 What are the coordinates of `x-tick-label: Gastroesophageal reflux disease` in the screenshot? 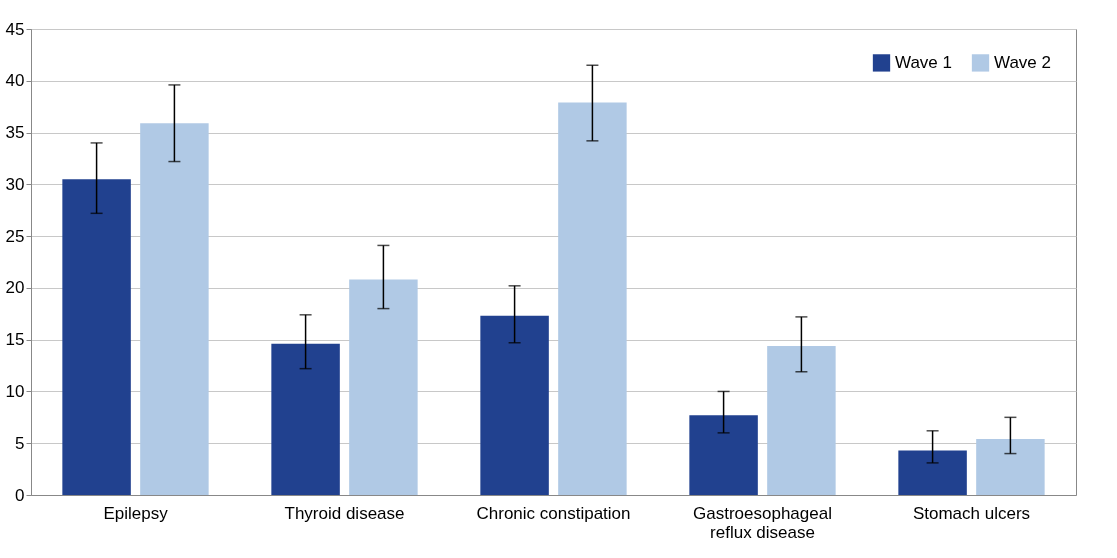 It's located at (762, 522).